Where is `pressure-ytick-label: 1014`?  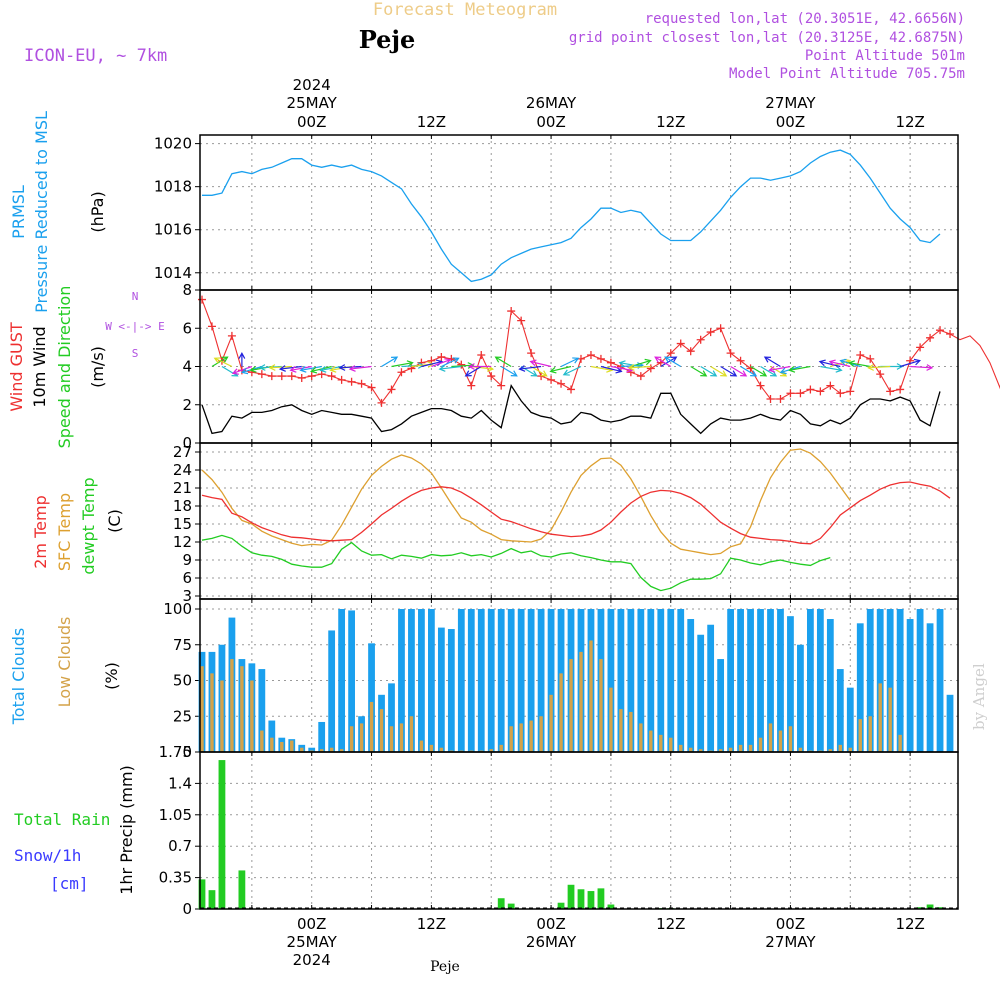 pressure-ytick-label: 1014 is located at coordinates (173, 273).